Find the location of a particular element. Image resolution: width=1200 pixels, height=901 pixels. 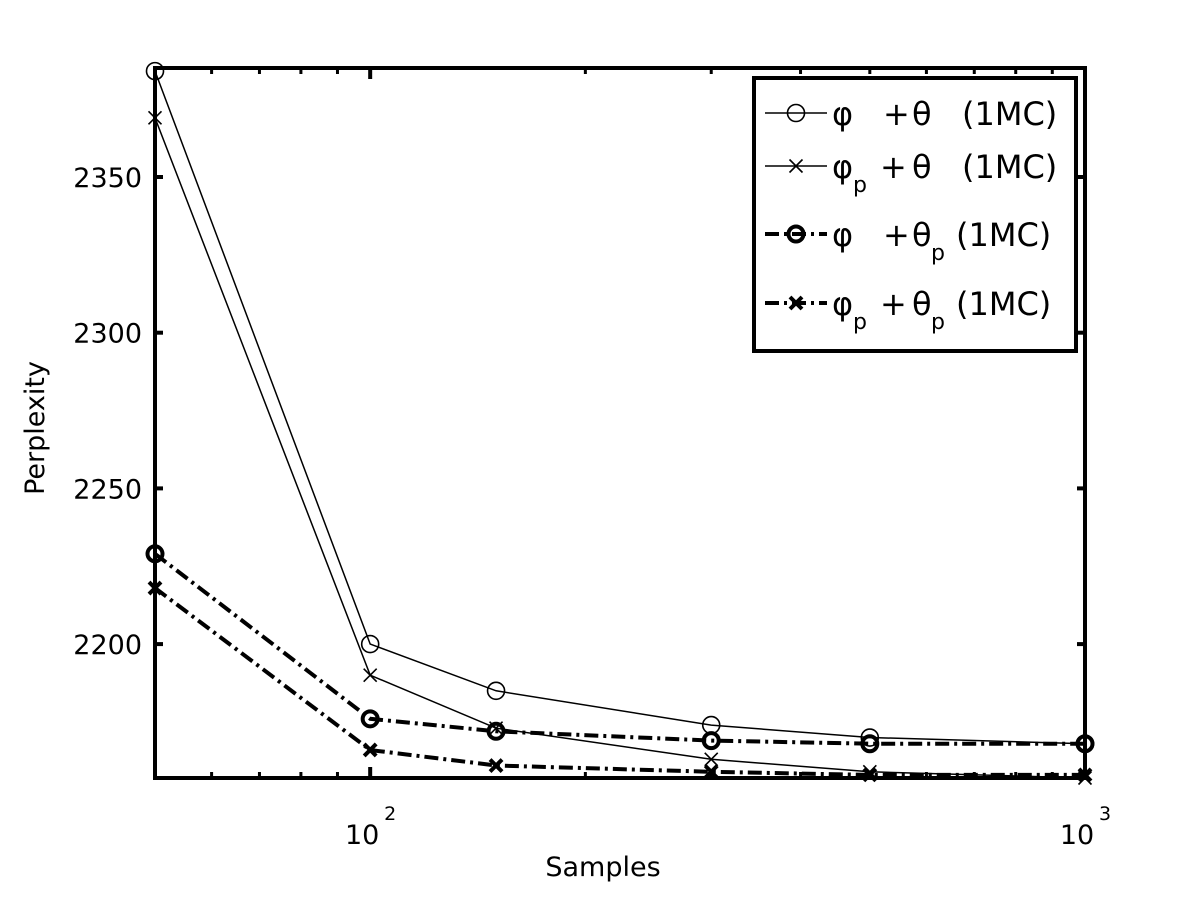

x-tick-exponent-1: 2 is located at coordinates (390, 814).